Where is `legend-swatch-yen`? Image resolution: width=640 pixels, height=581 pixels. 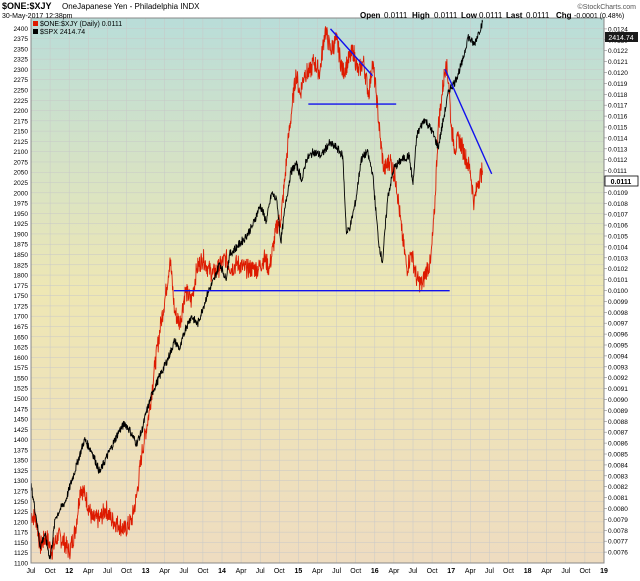 legend-swatch-yen is located at coordinates (35, 23).